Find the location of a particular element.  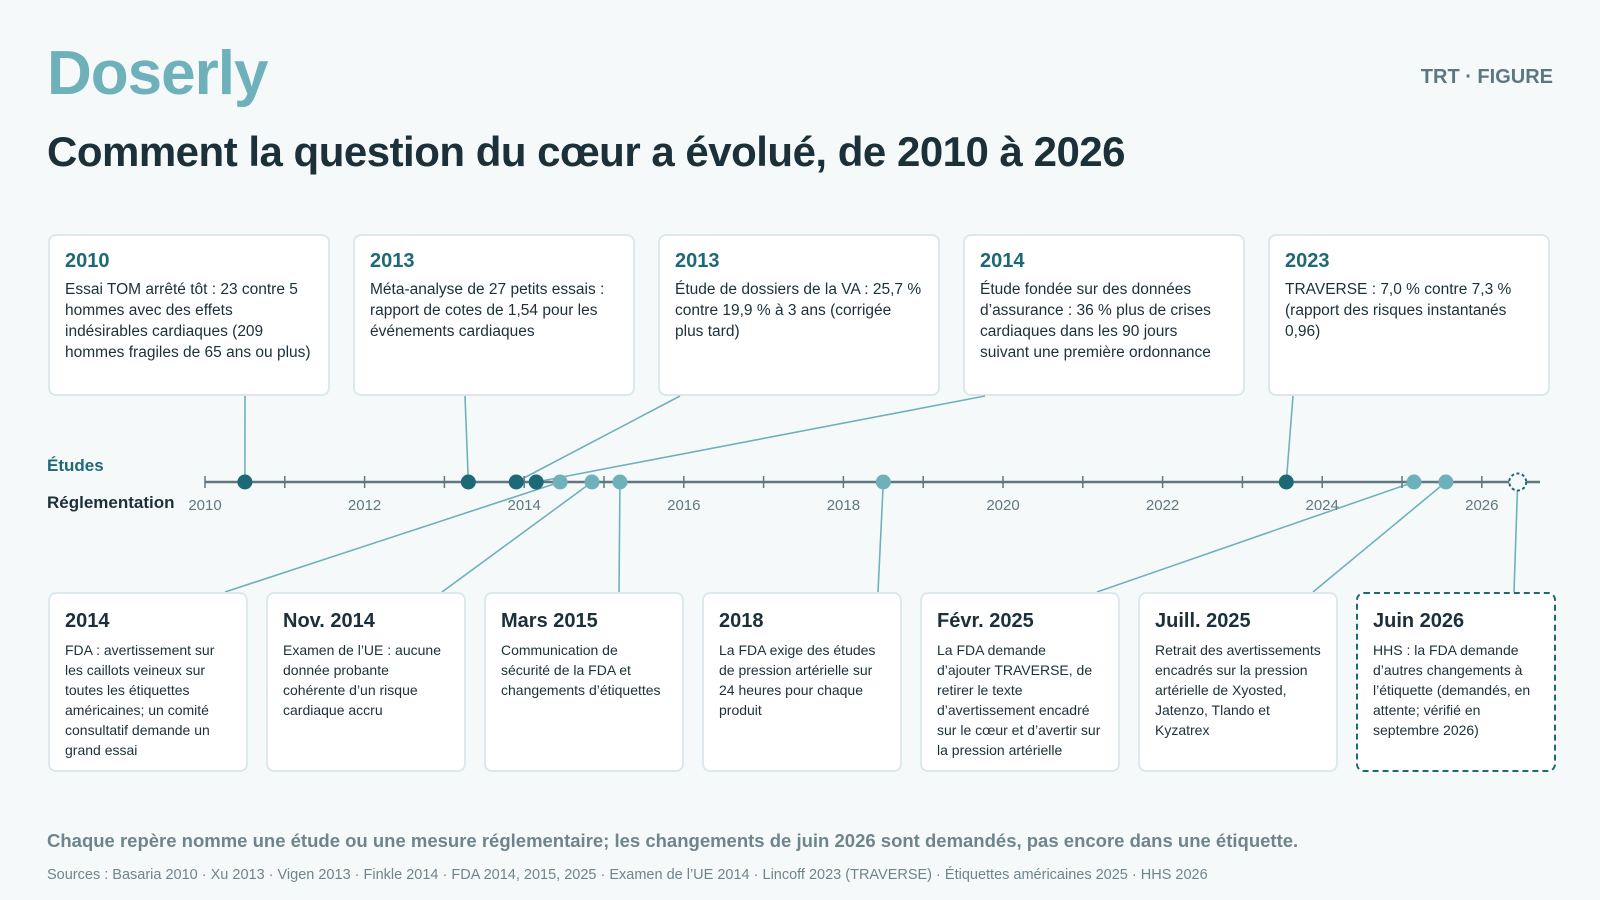

axis-year-label: 2026 is located at coordinates (1481, 505).